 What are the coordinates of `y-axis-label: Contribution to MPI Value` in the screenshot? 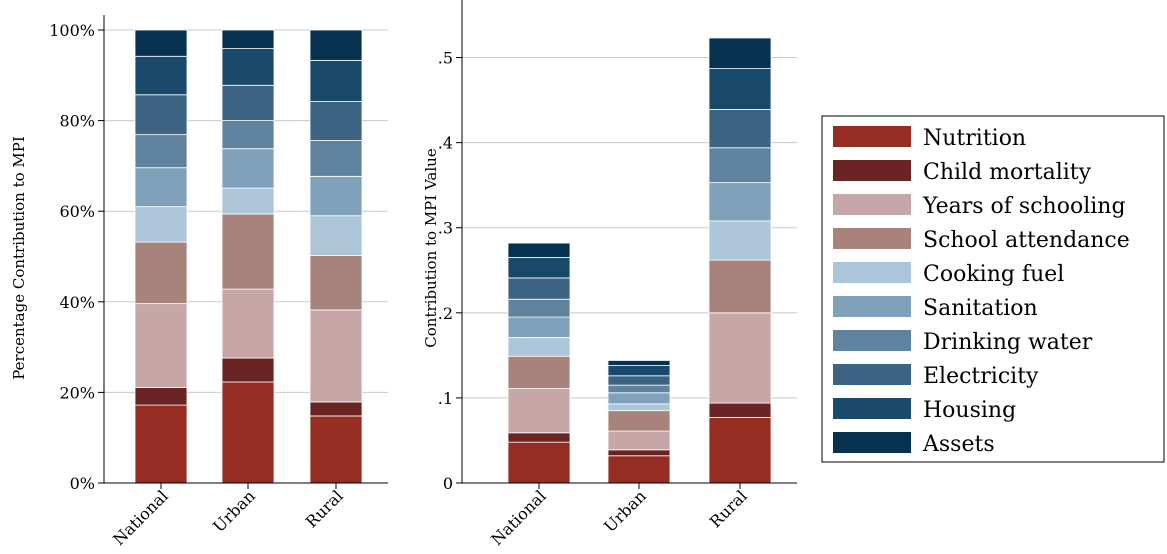 It's located at (431, 248).